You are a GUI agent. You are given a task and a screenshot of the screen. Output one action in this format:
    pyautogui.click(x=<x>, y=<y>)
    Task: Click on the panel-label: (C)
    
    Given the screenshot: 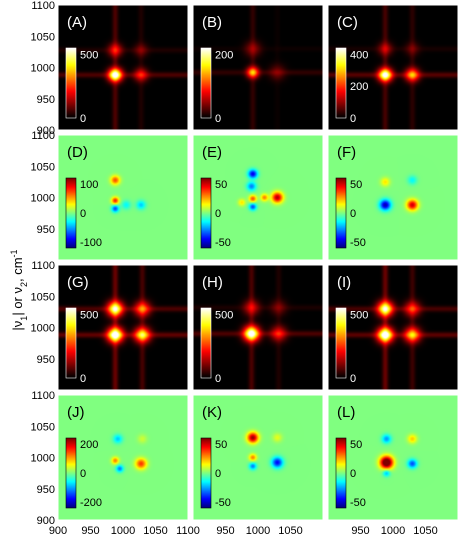 What is the action you would take?
    pyautogui.click(x=347, y=22)
    